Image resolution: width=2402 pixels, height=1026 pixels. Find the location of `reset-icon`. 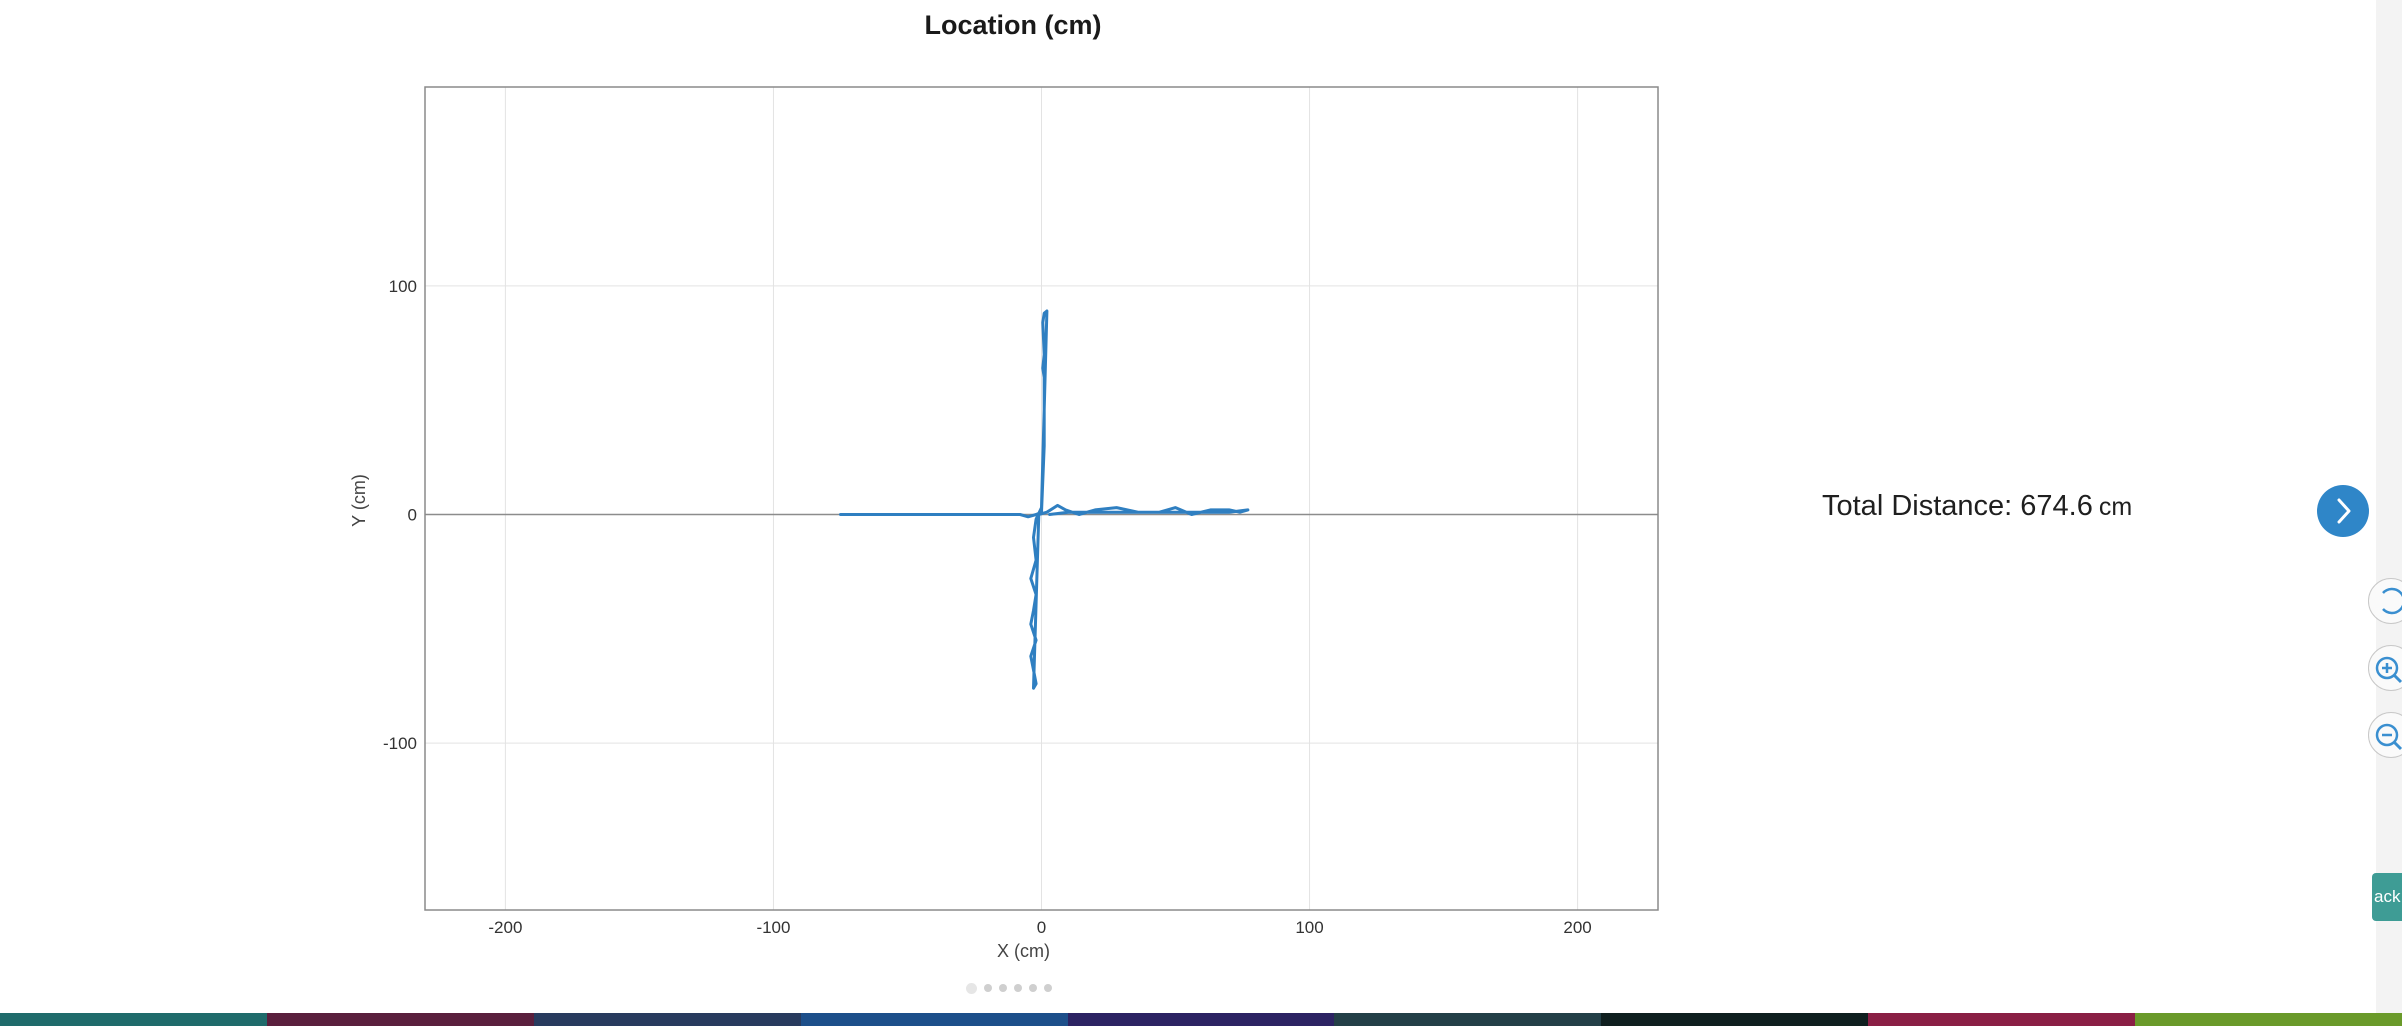

reset-icon is located at coordinates (2392, 601).